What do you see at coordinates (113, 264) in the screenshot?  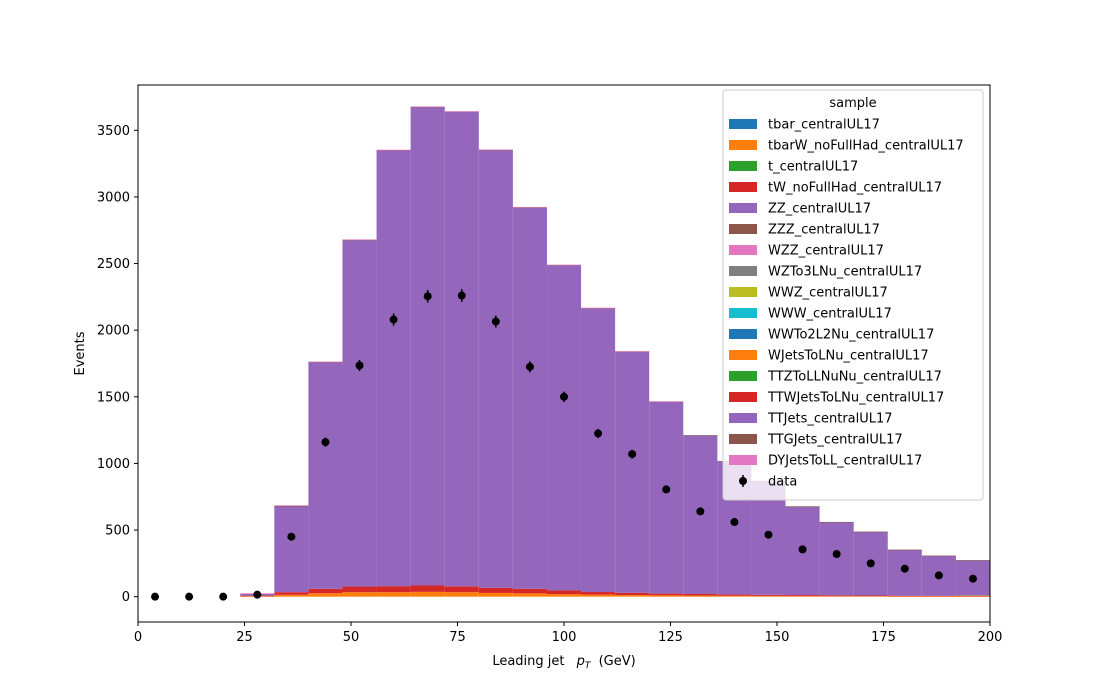 I see `y-tick-label-5: 2500` at bounding box center [113, 264].